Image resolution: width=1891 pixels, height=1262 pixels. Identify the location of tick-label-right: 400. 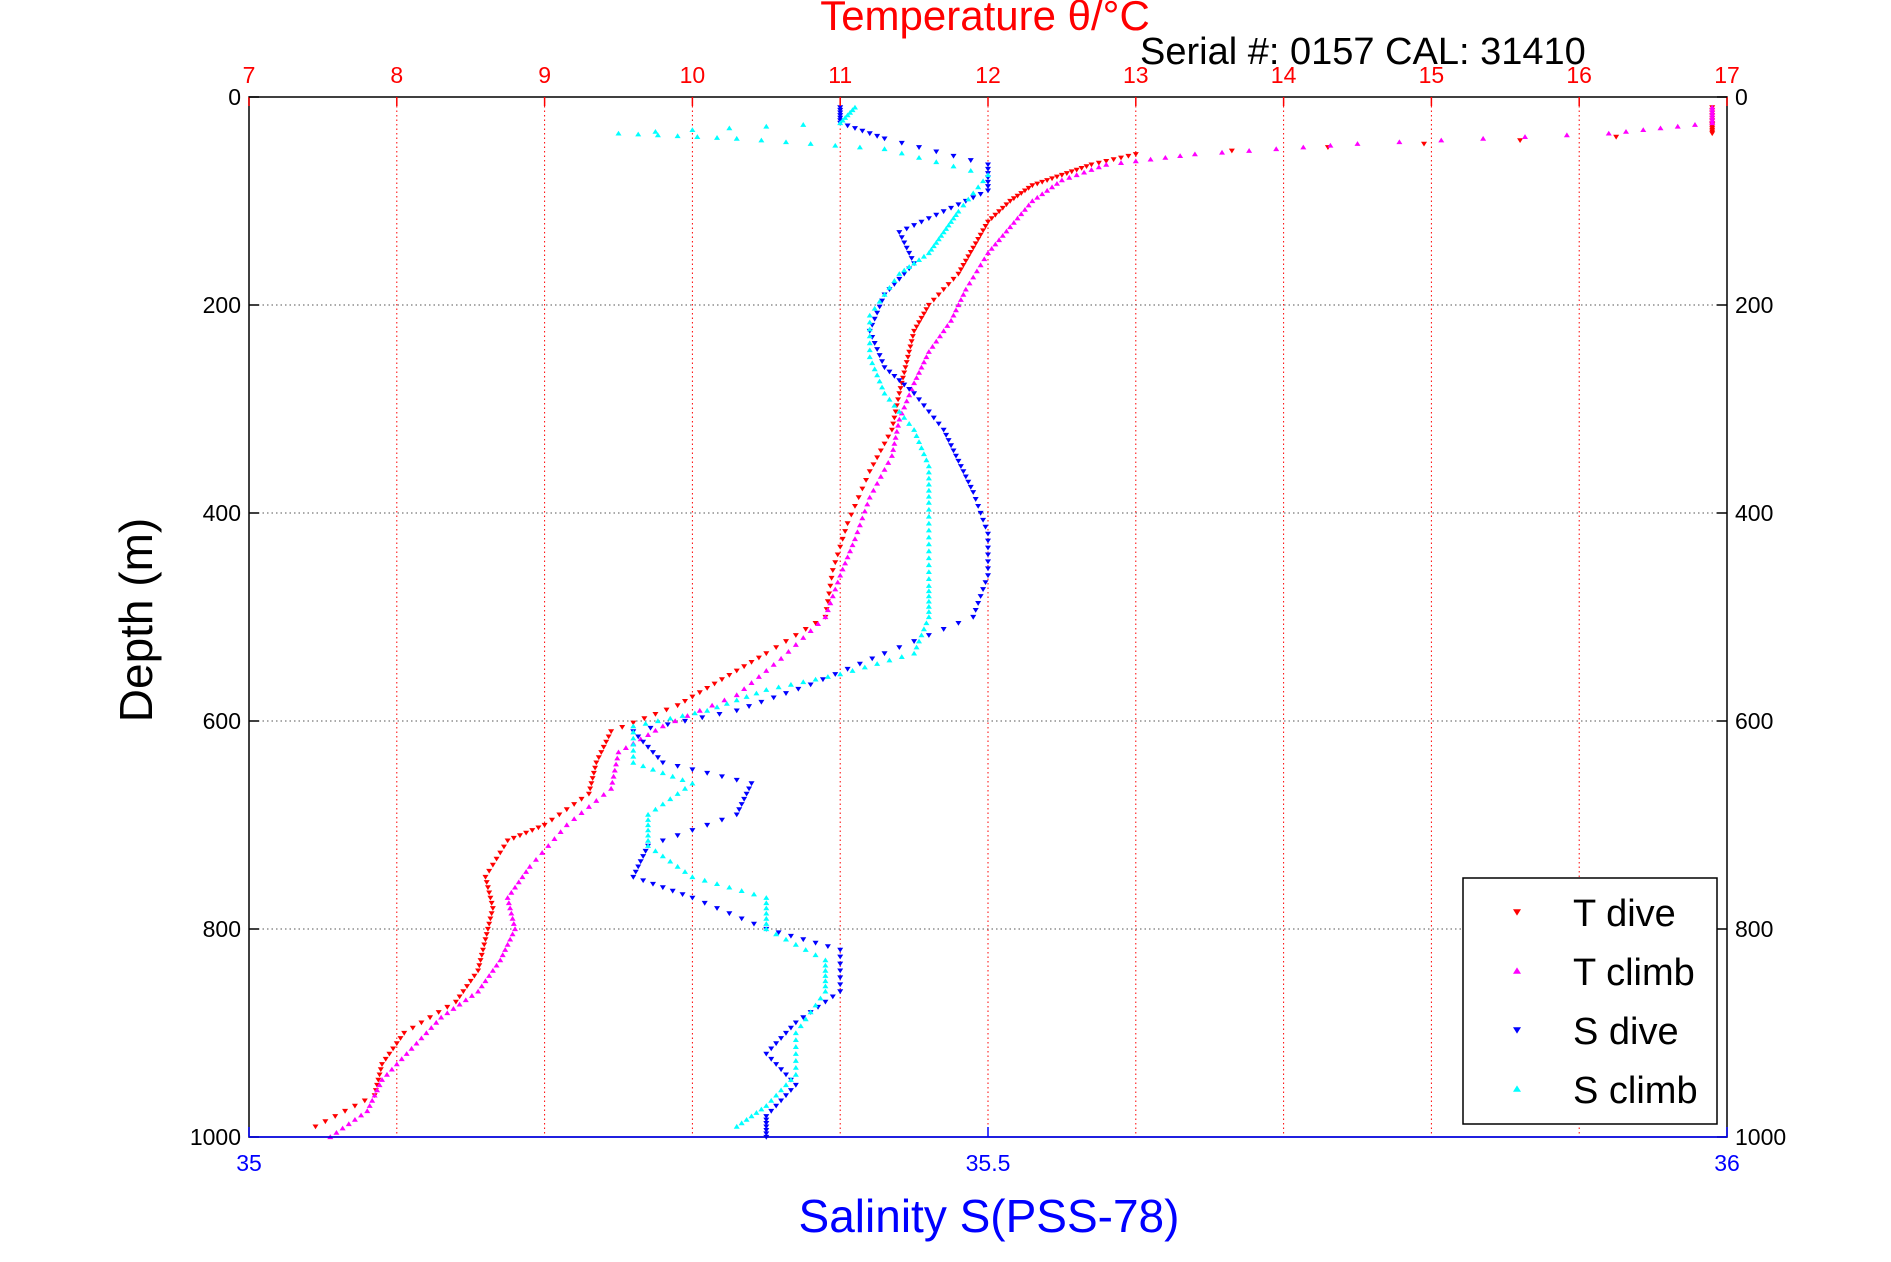
(1754, 513).